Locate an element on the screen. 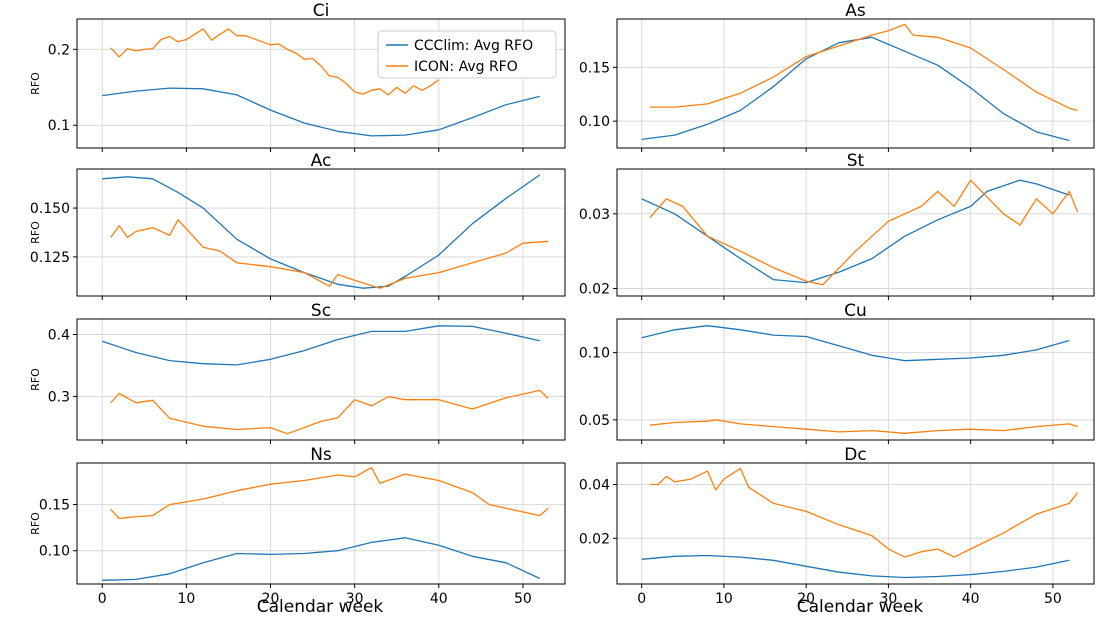 The image size is (1100, 620). y-tick-label: 0.1 is located at coordinates (59, 126).